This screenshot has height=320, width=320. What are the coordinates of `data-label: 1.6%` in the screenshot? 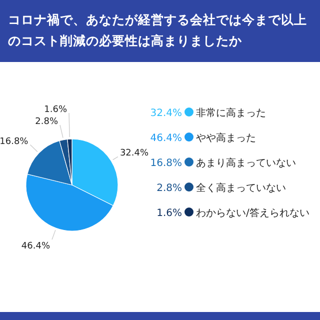 It's located at (56, 110).